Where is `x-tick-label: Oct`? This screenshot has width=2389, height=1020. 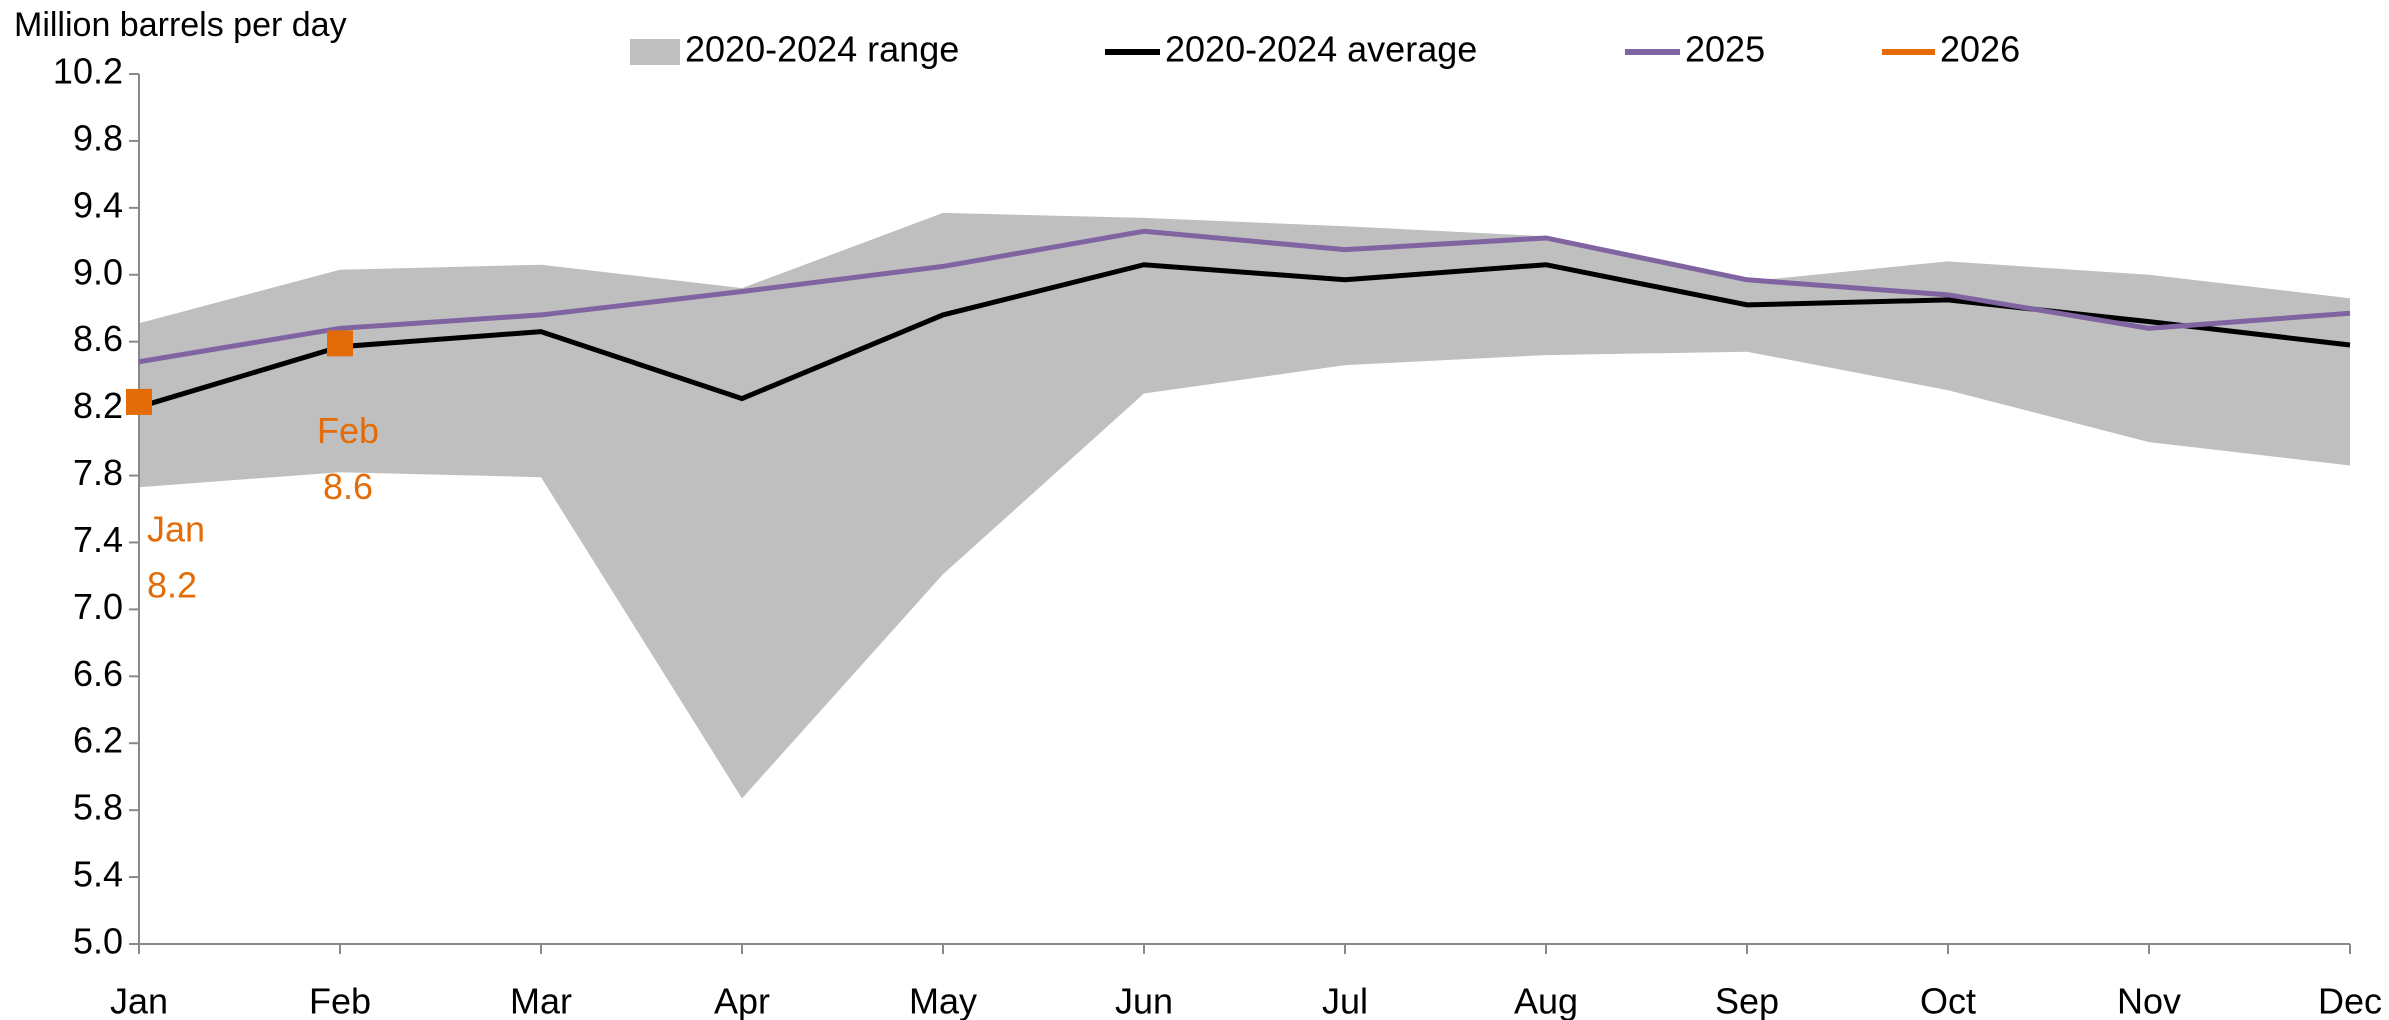
x-tick-label: Oct is located at coordinates (1948, 1000).